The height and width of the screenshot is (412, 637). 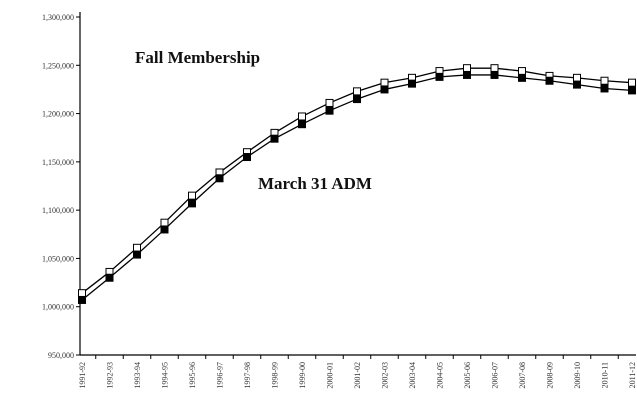 What do you see at coordinates (550, 375) in the screenshot?
I see `x-tick-label: 2008-09` at bounding box center [550, 375].